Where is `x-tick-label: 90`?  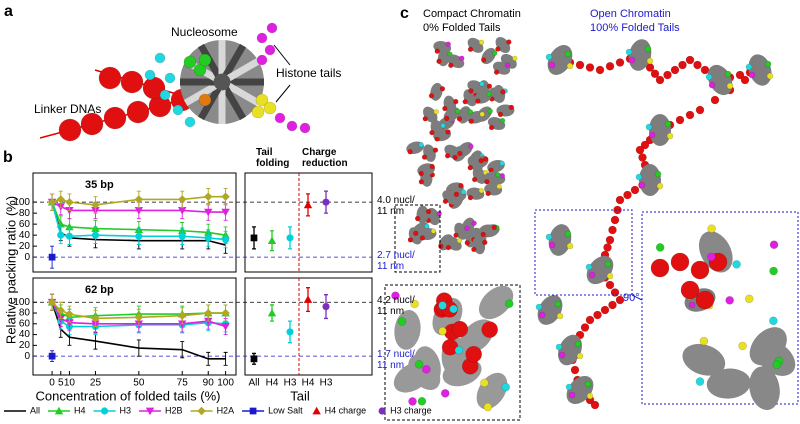
x-tick-label: 90 is located at coordinates (209, 383).